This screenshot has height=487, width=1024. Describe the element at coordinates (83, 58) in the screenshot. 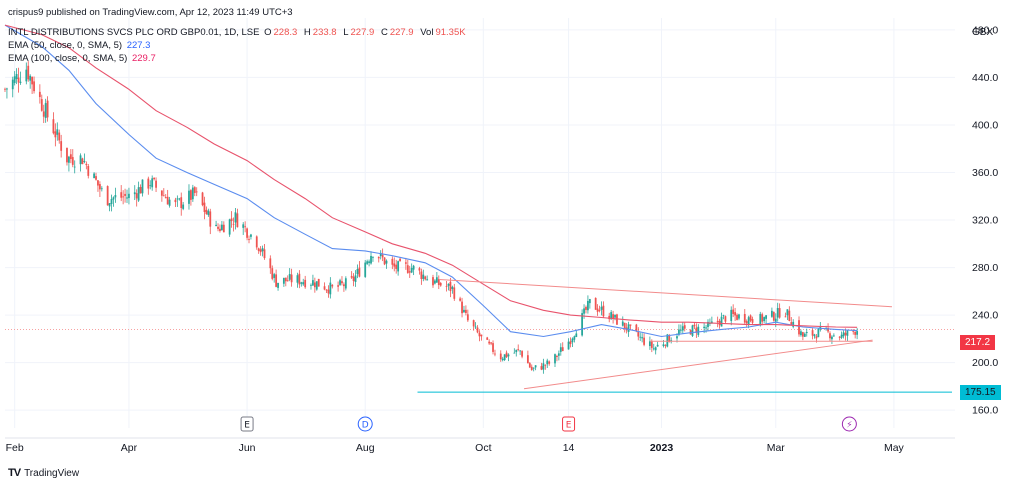

I see `ema100-legend: EMA (100, close, 0, SMA, 5) 229.7` at that location.